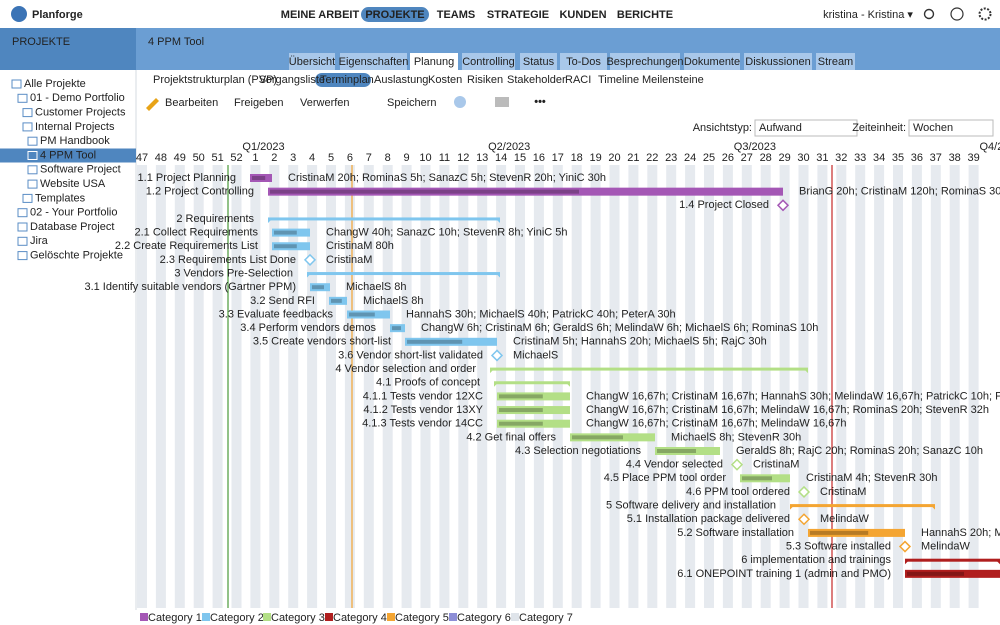 The image size is (1000, 625). I want to click on subtab: Kosten, so click(445, 80).